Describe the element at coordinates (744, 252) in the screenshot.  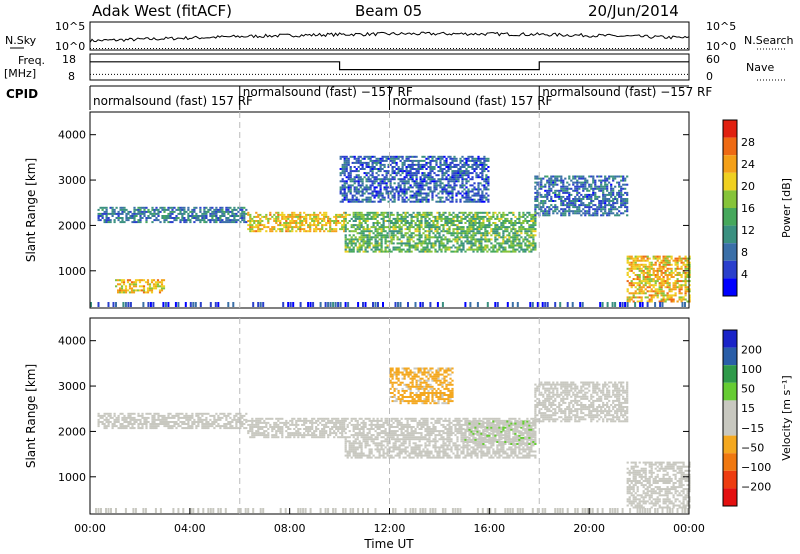
I see `colorbar-tick-label: 8` at that location.